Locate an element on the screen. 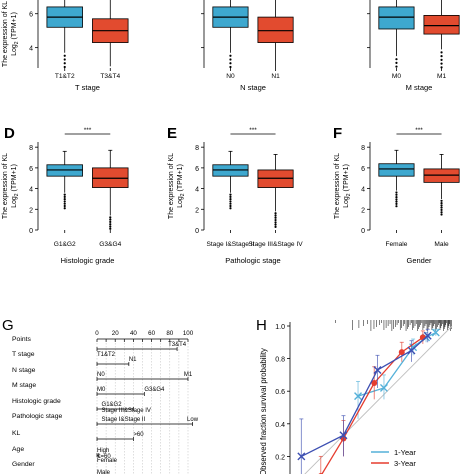 Image resolution: width=474 pixels, height=474 pixels. panel-letter-g: G is located at coordinates (8, 325).